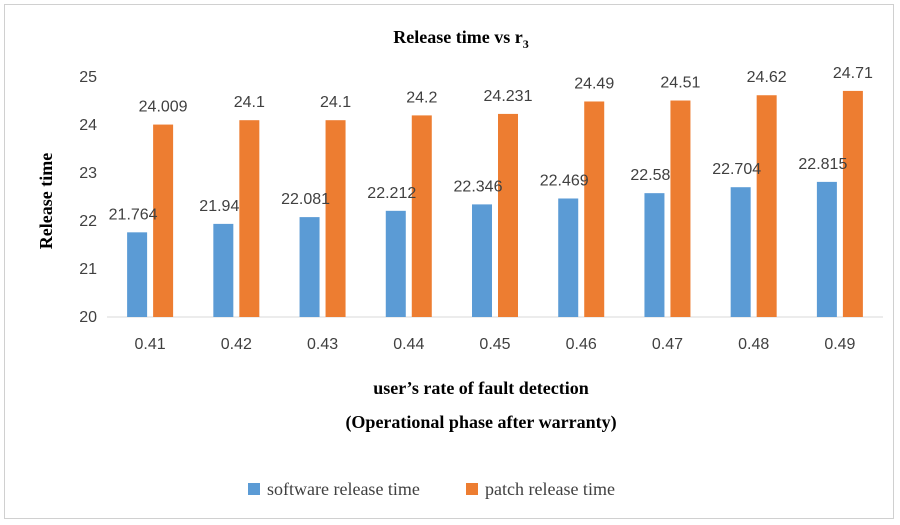  What do you see at coordinates (133, 214) in the screenshot?
I see `data-label-software: 21.764` at bounding box center [133, 214].